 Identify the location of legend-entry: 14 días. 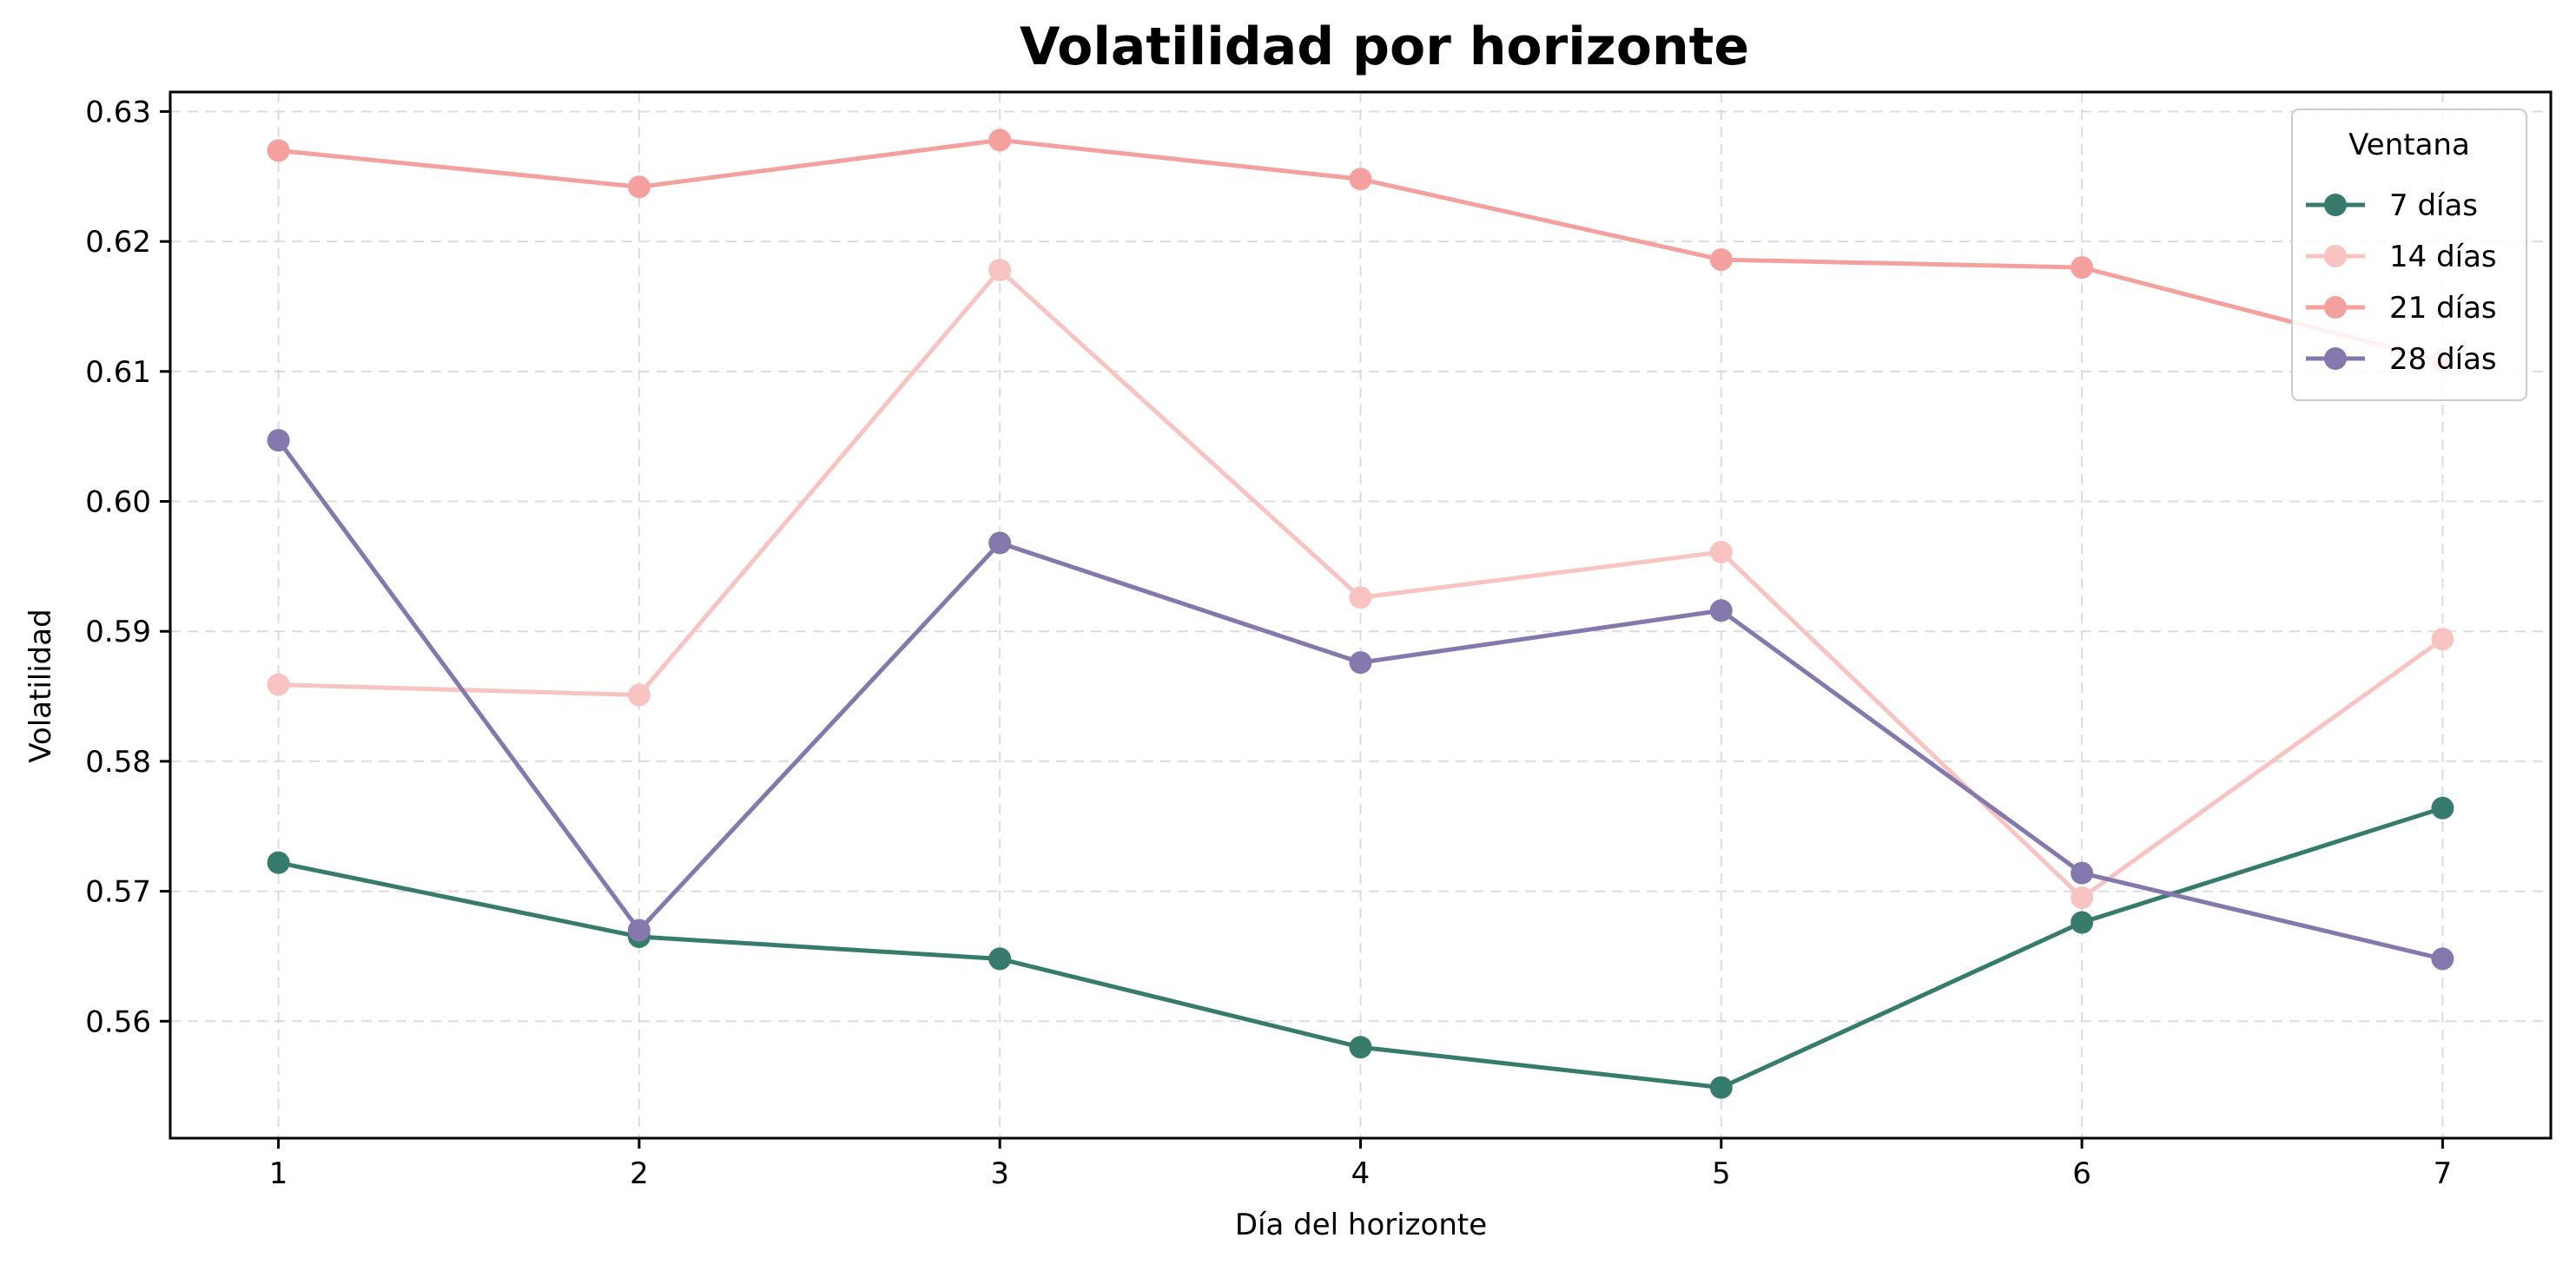
(2401, 257).